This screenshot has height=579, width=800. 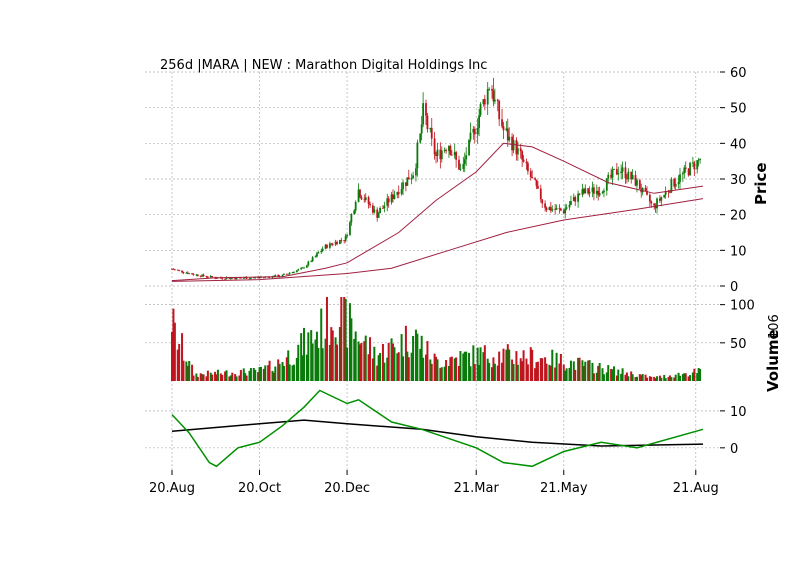 I want to click on volume-bars, so click(x=436, y=339).